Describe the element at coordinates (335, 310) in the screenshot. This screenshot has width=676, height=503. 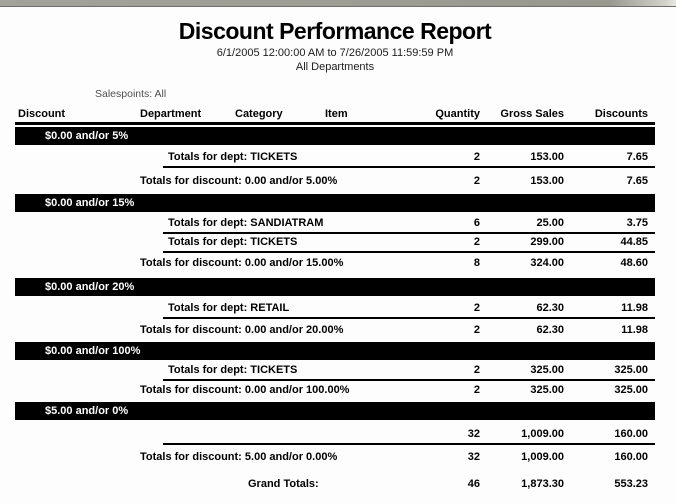
I see `dept-total-row: Totals for dept: RETAIL 2 62.30 11.98` at that location.